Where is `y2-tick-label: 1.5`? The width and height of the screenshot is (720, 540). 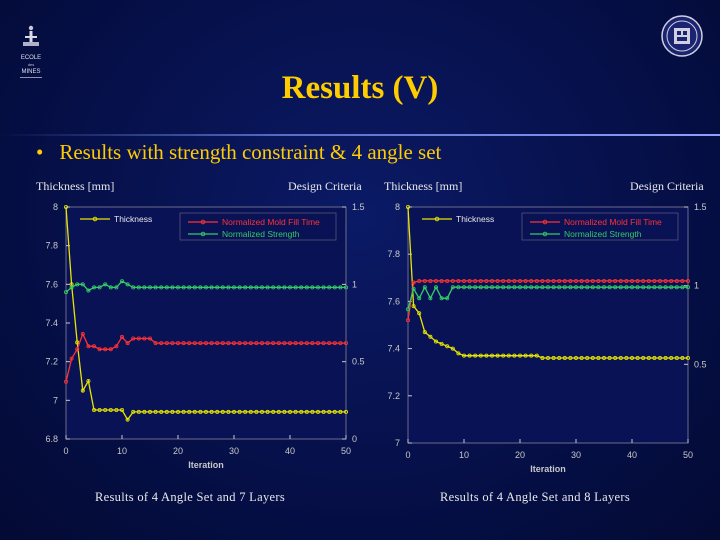
y2-tick-label: 1.5 is located at coordinates (700, 207).